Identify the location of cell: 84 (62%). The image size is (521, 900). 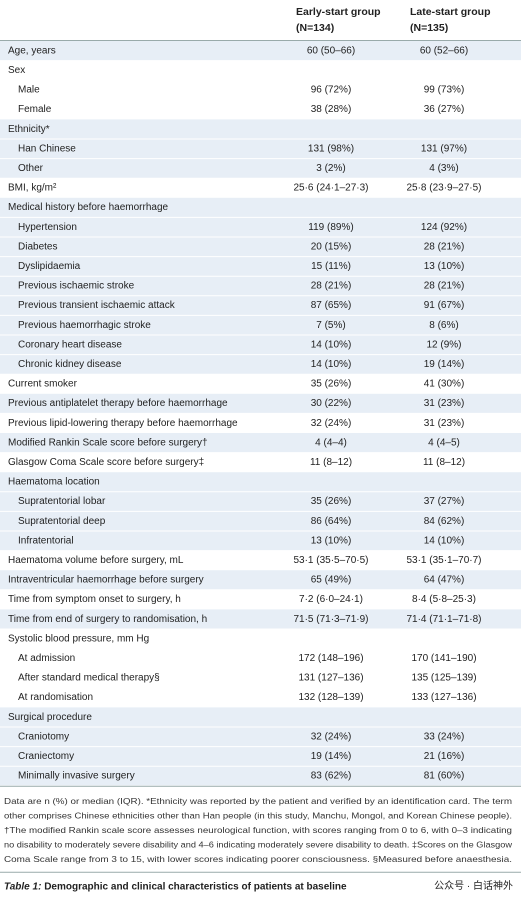
(444, 521).